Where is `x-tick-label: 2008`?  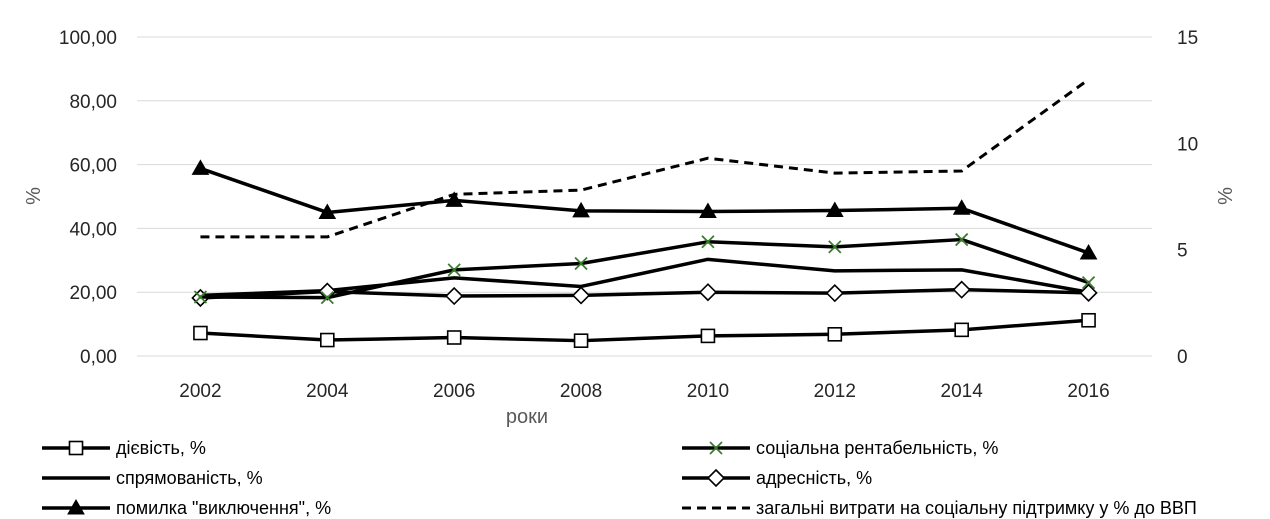 x-tick-label: 2008 is located at coordinates (581, 391).